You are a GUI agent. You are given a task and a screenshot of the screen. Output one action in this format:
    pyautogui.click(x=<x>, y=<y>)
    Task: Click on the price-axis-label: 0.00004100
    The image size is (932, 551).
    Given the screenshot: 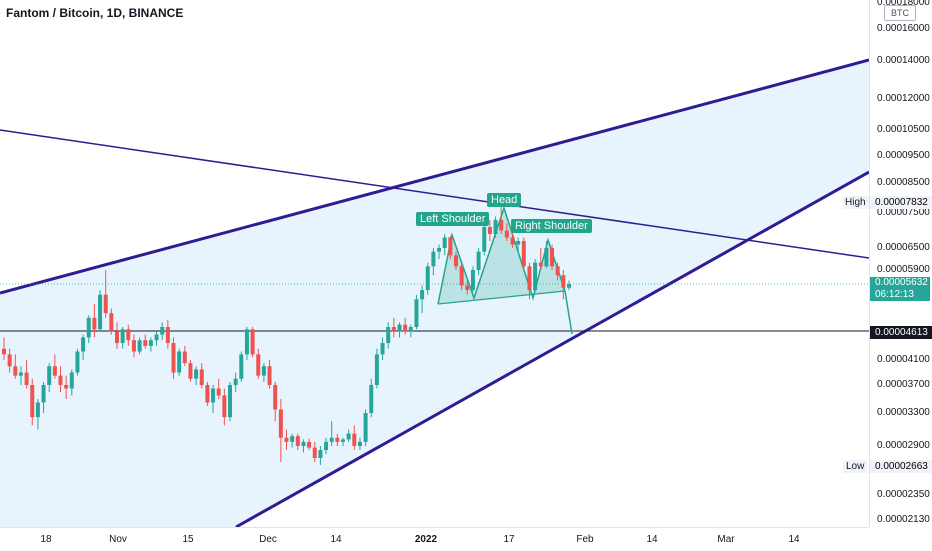 What is the action you would take?
    pyautogui.click(x=903, y=359)
    